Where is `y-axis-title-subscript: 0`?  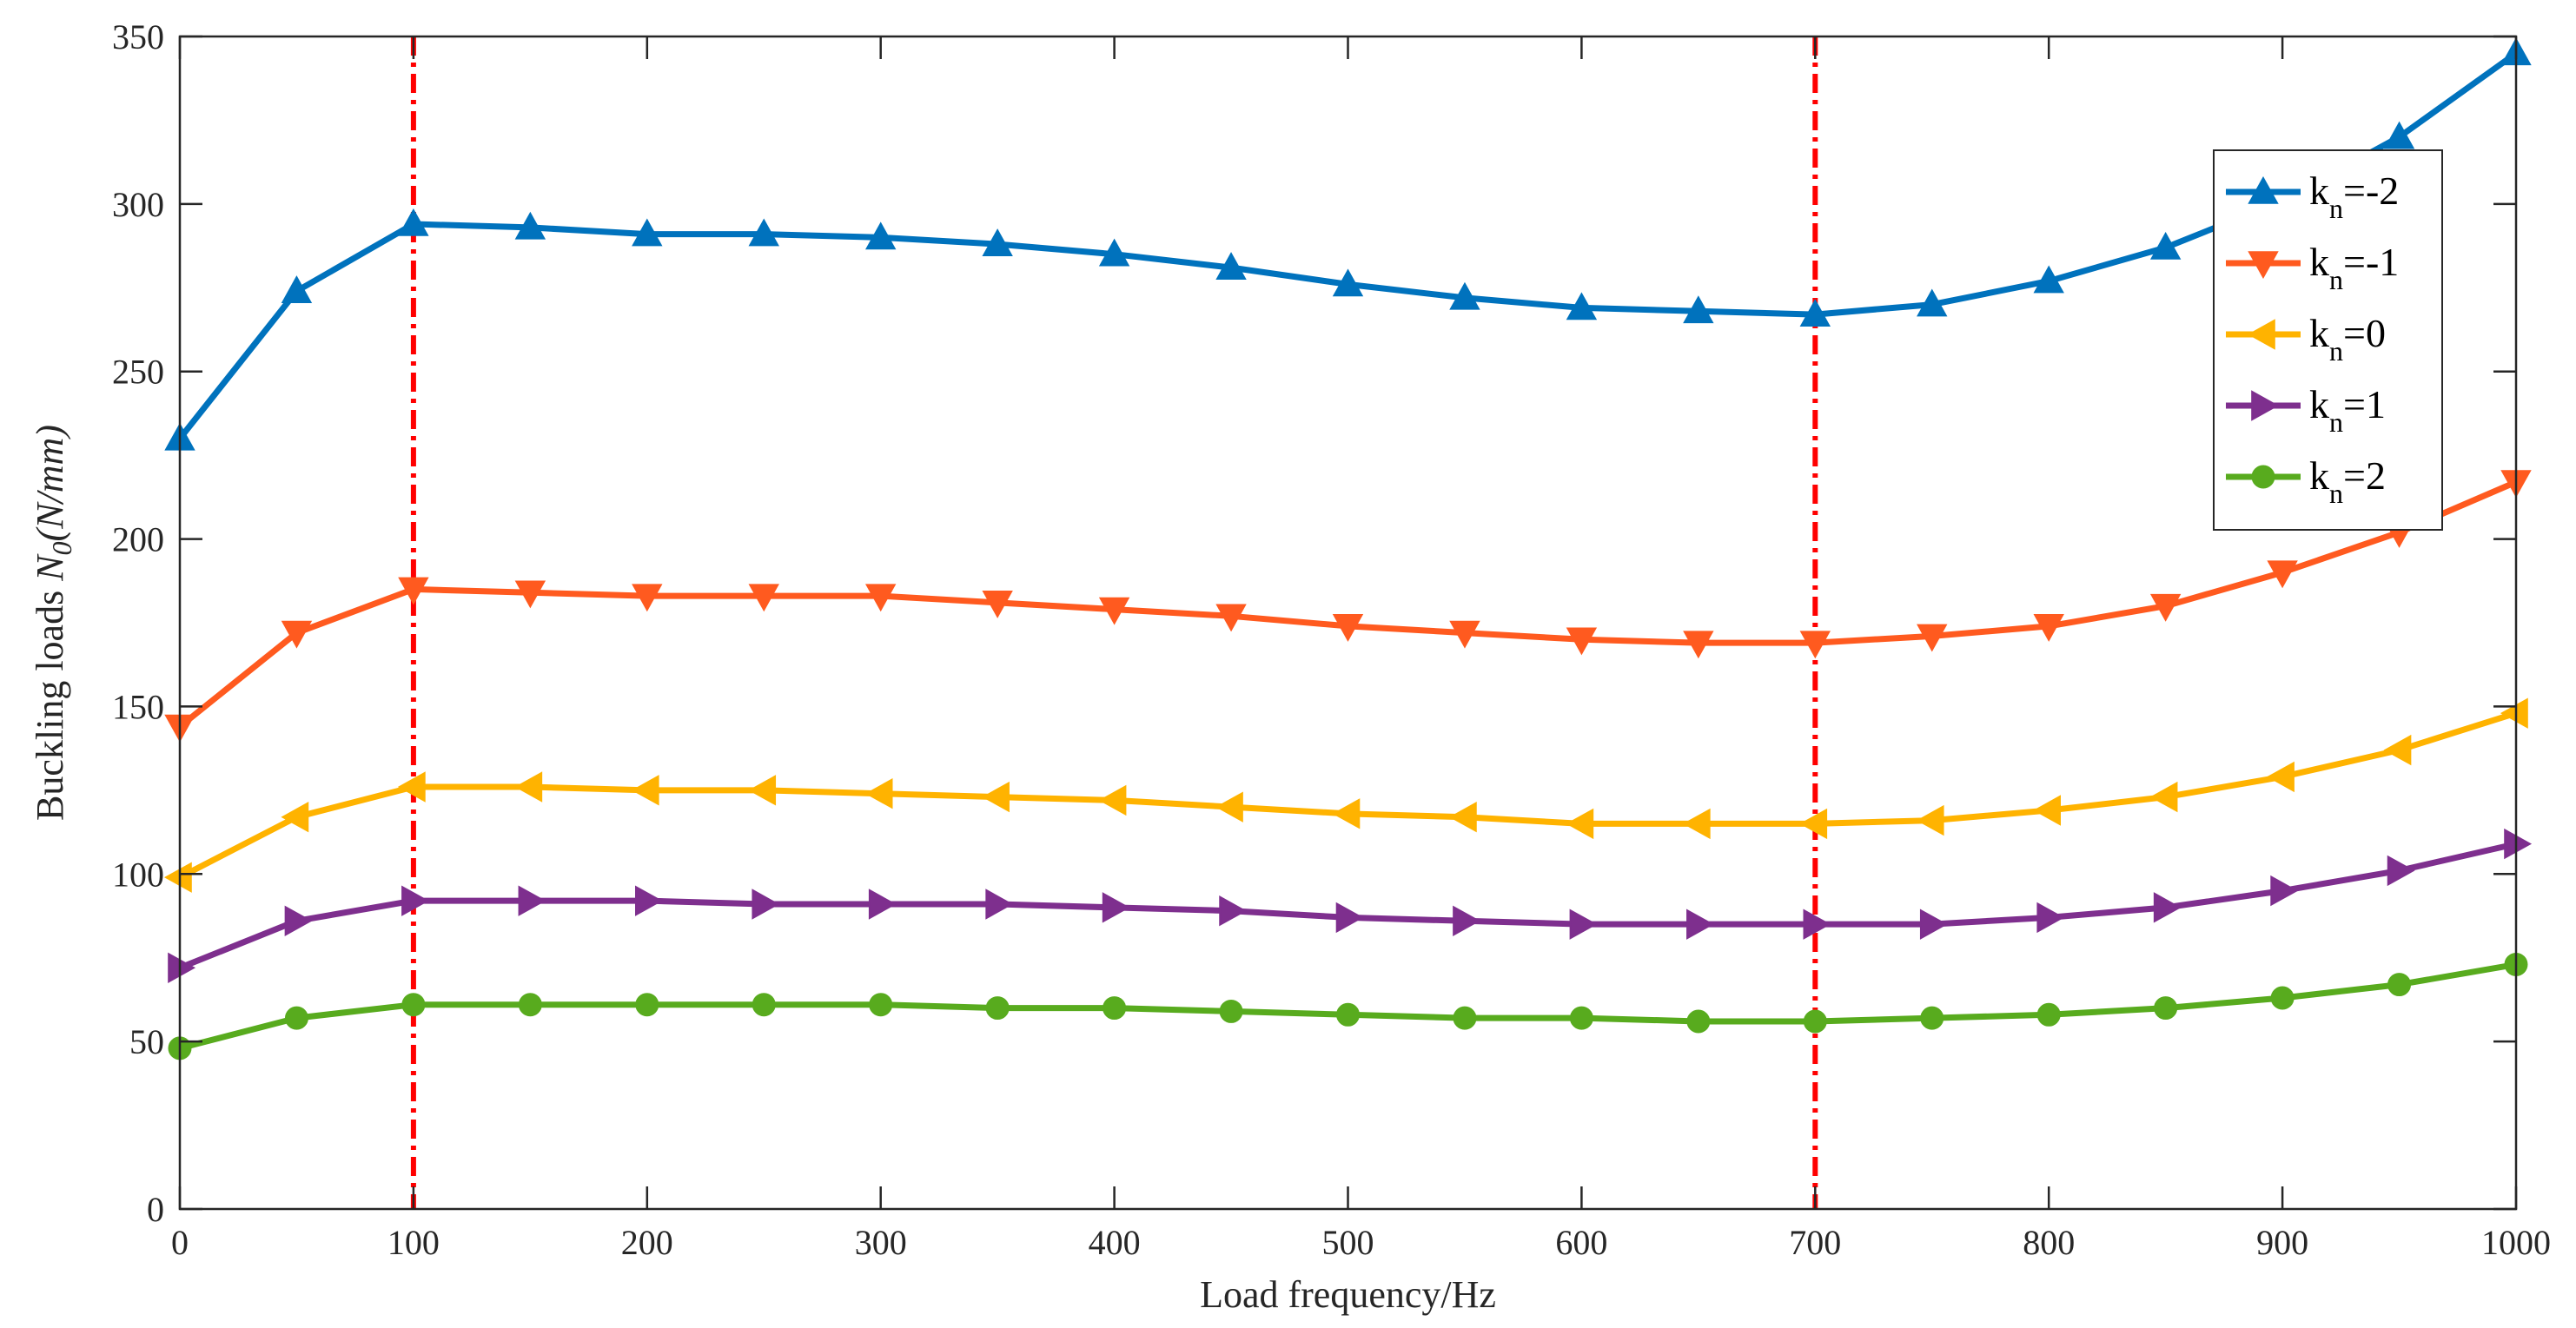
y-axis-title-subscript: 0 is located at coordinates (61, 548).